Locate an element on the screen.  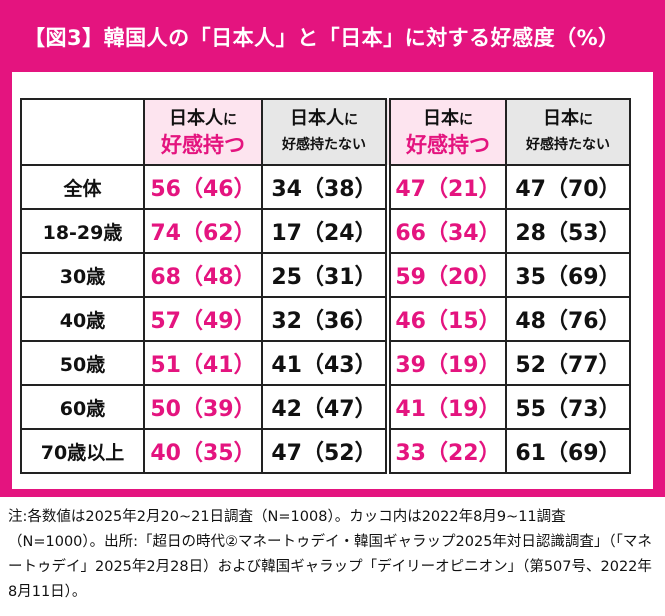
header-japanese-people-unfavorable: 日本人に 好感持たない is located at coordinates (325, 132).